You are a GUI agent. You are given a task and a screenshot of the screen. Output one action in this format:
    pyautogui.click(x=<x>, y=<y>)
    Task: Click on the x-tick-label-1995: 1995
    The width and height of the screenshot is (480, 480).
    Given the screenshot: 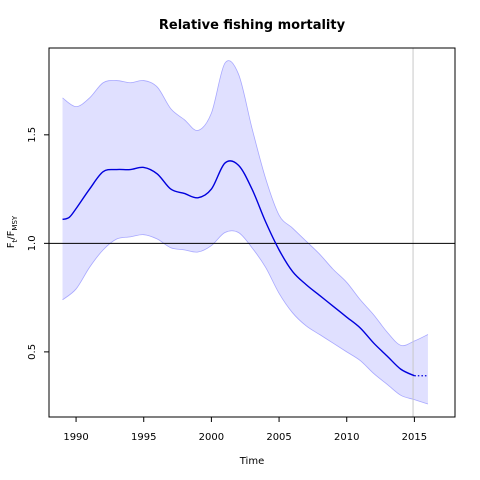 What is the action you would take?
    pyautogui.click(x=143, y=437)
    